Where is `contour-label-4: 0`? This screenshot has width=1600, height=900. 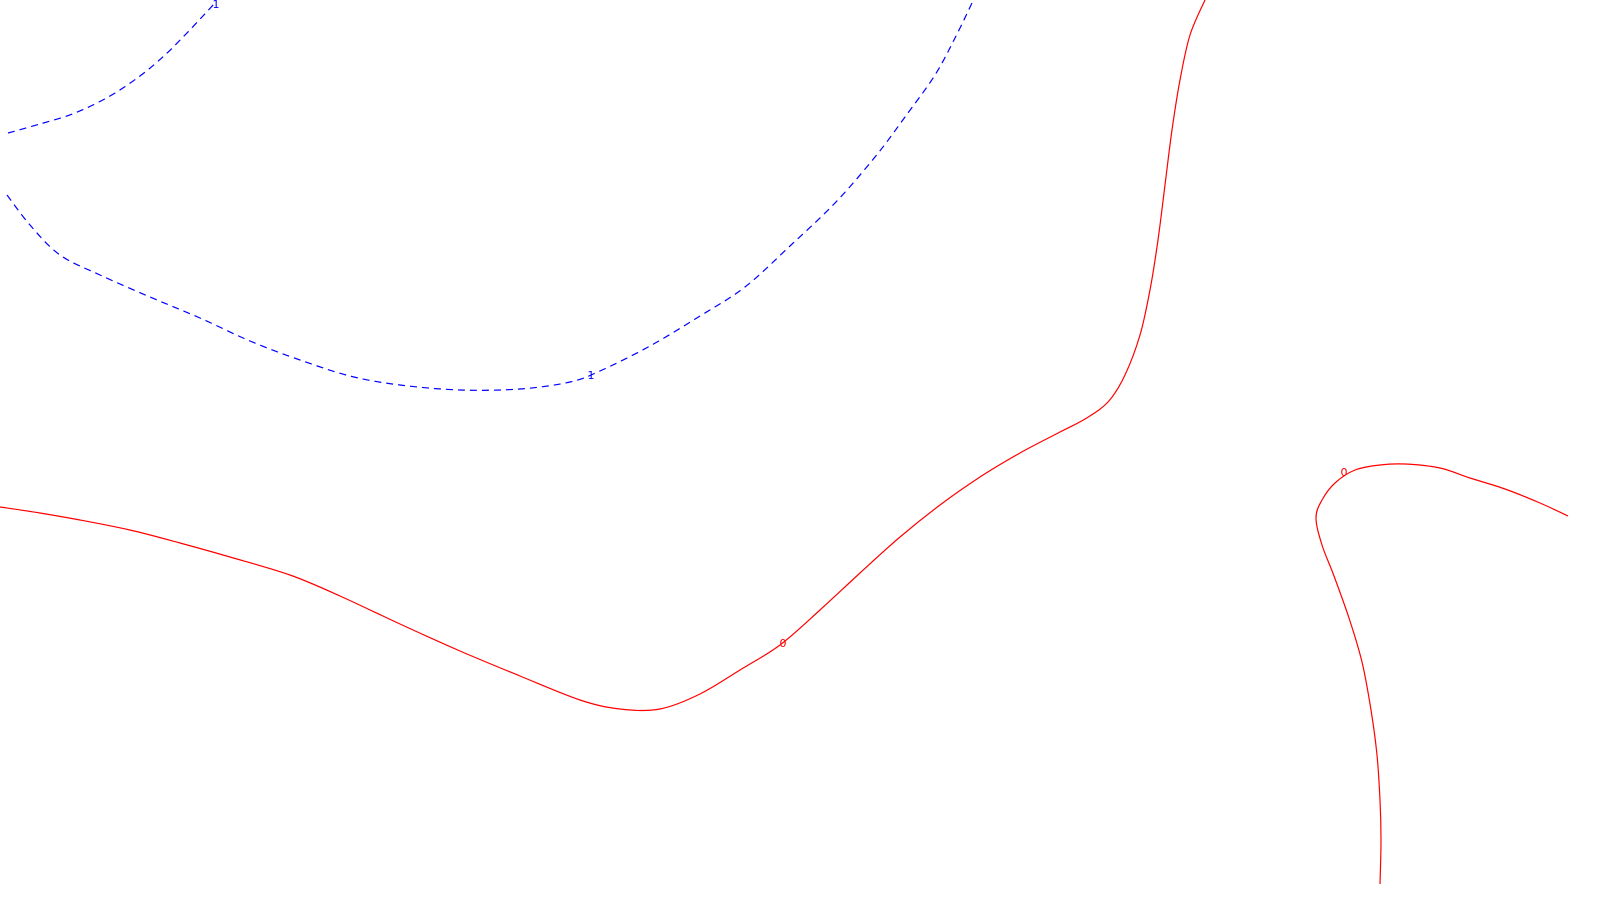
contour-label-4: 0 is located at coordinates (1344, 472).